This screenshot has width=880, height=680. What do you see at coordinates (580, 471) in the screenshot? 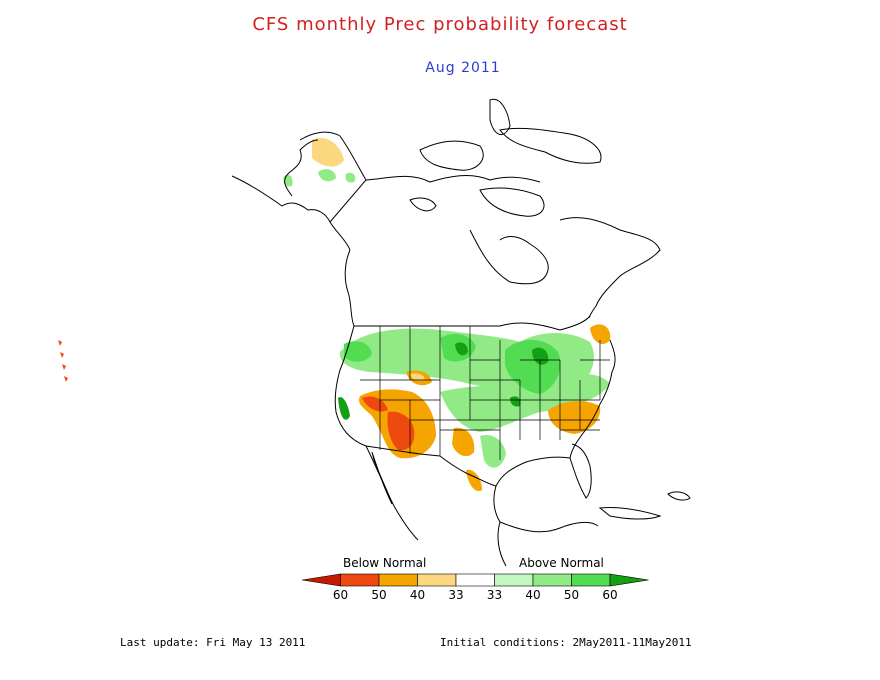
I see `florida` at bounding box center [580, 471].